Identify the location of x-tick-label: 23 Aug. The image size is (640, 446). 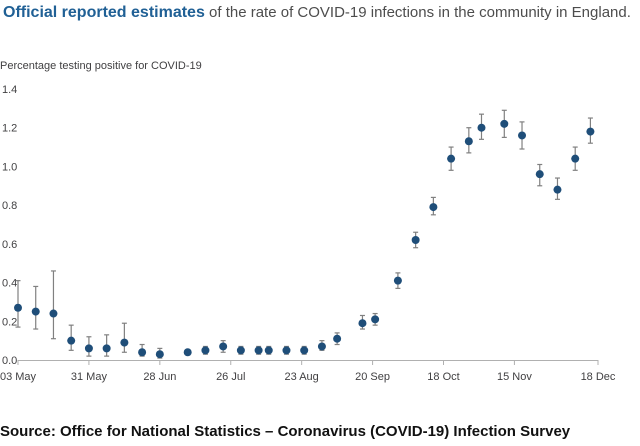
(302, 377).